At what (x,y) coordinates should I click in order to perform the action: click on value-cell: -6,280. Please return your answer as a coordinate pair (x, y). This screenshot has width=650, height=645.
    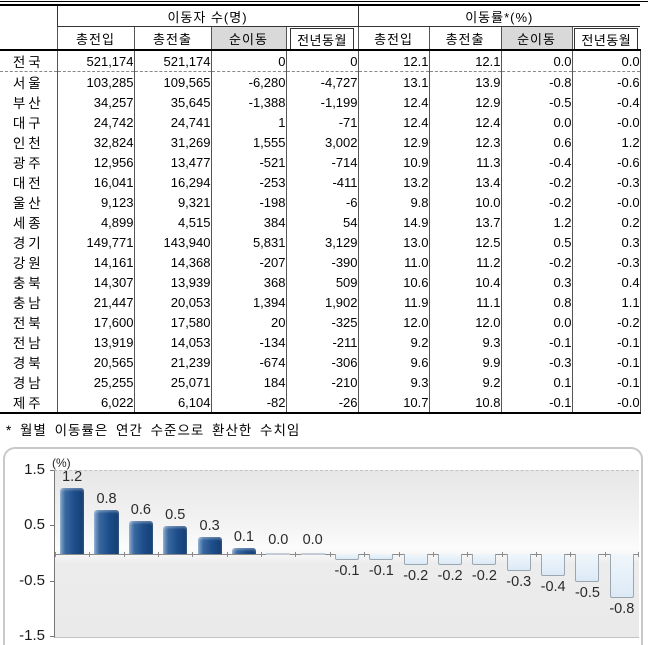
    Looking at the image, I should click on (248, 81).